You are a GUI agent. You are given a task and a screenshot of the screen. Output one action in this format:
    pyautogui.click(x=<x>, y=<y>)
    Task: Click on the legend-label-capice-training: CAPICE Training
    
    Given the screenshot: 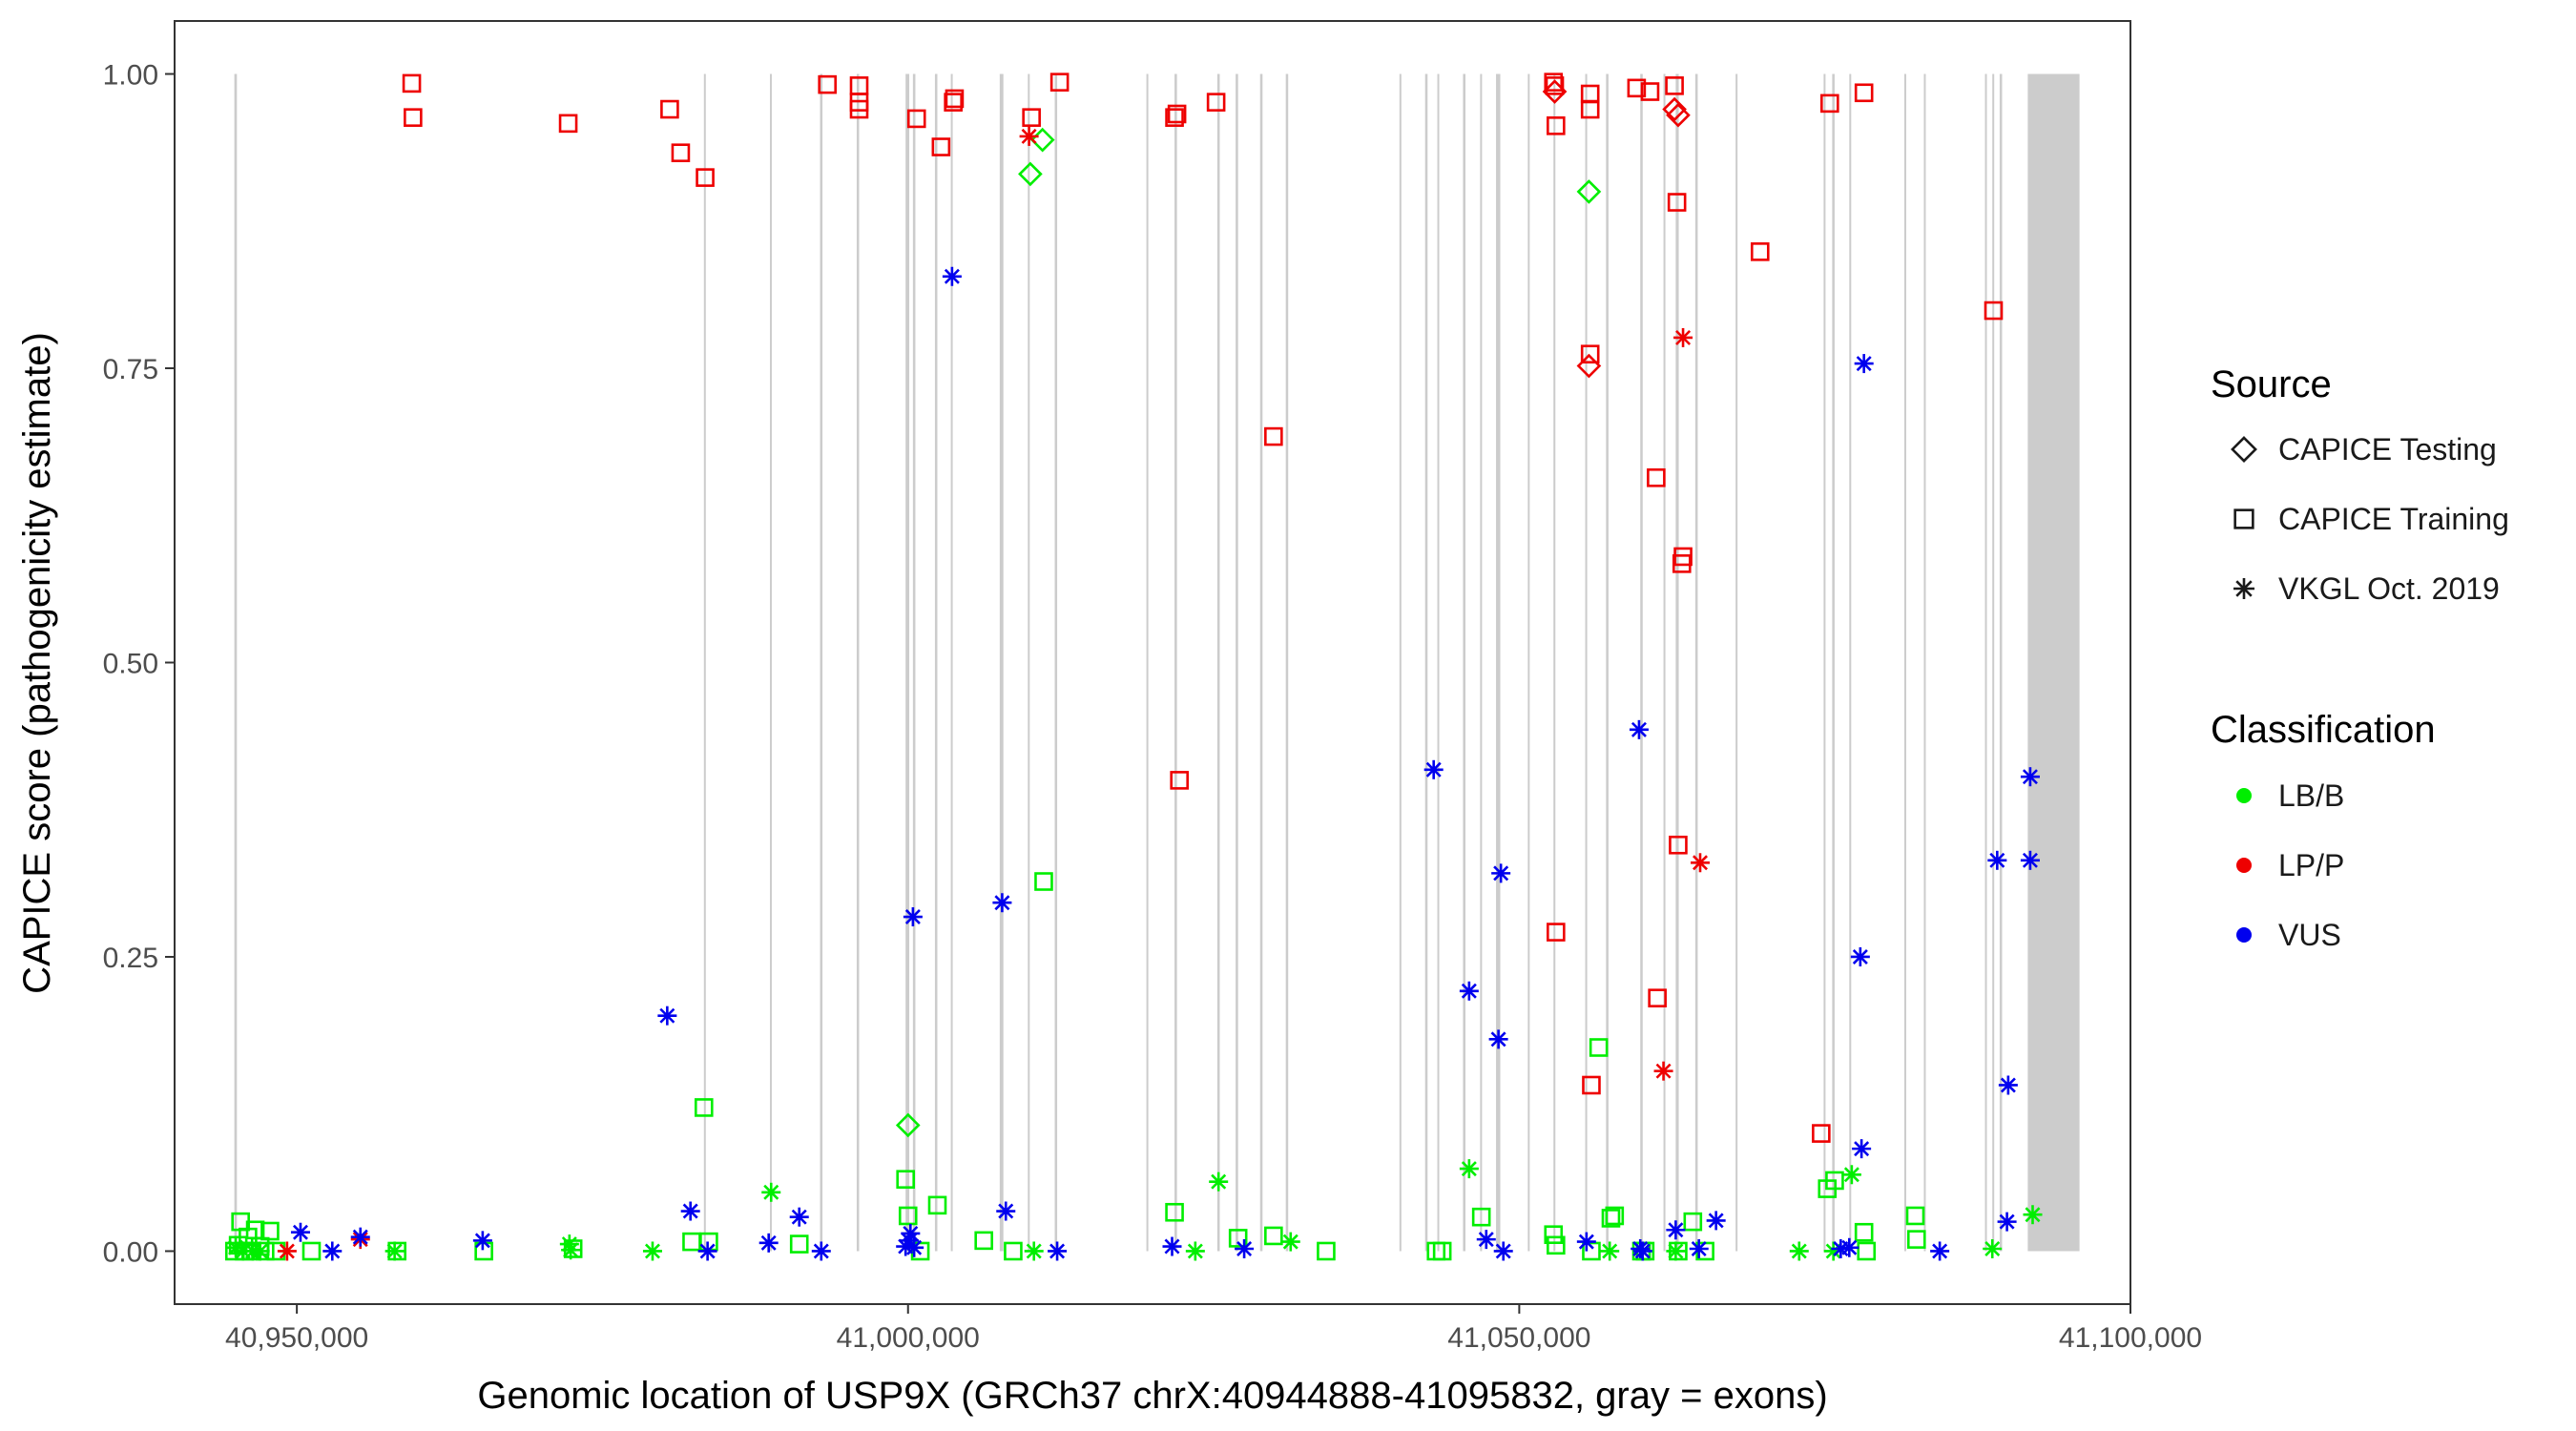 What is the action you would take?
    pyautogui.click(x=2393, y=519)
    